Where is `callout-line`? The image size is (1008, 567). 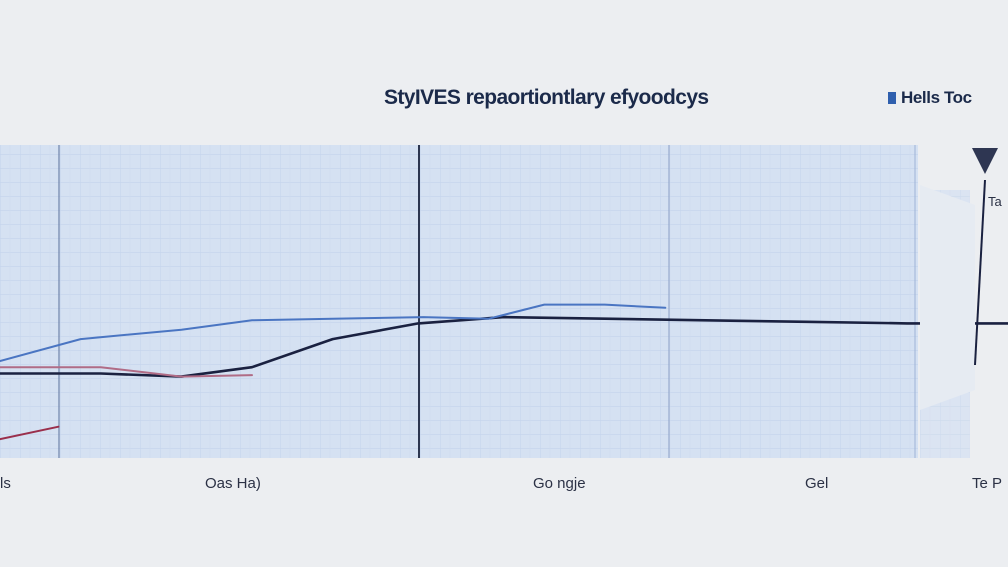 callout-line is located at coordinates (980, 272).